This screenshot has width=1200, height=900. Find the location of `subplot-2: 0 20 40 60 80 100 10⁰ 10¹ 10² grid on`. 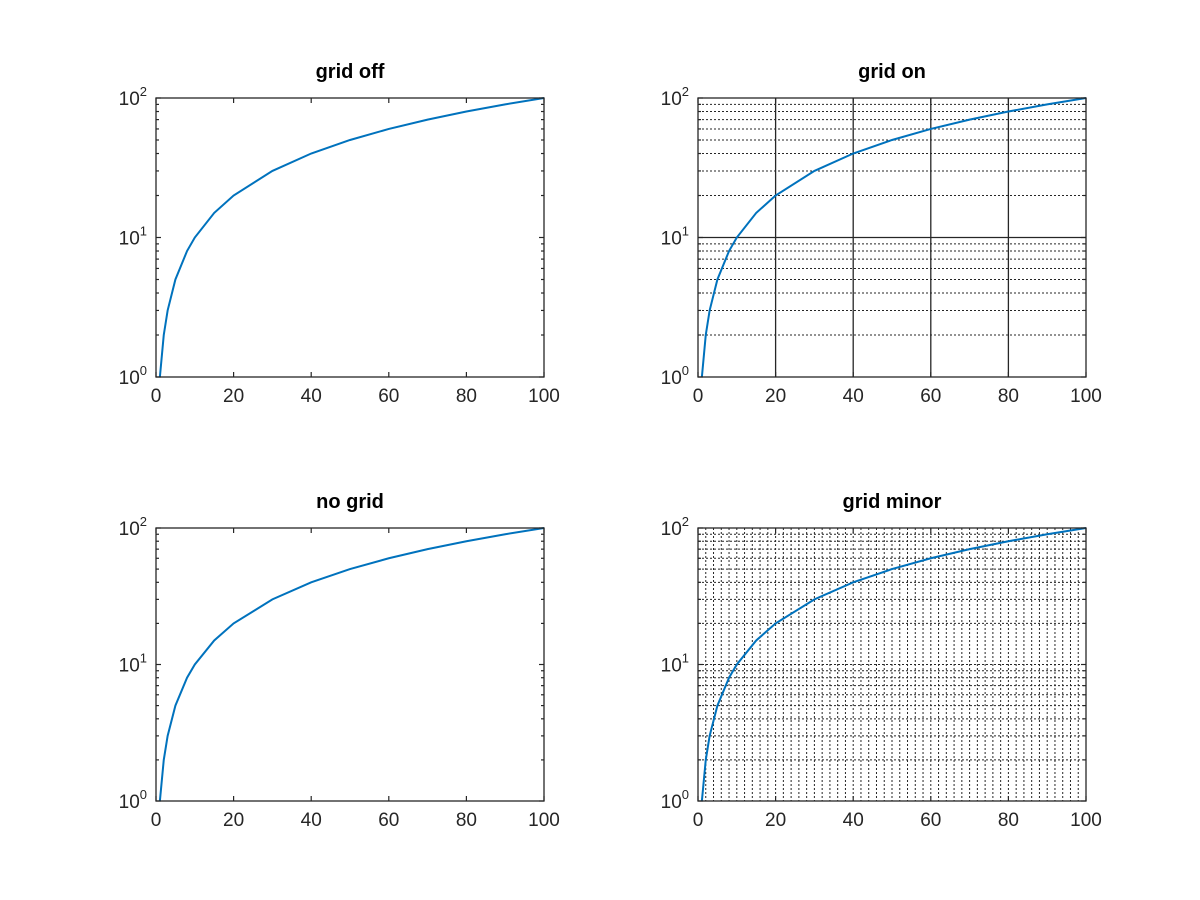

subplot-2: 0 20 40 60 80 100 10⁰ 10¹ 10² grid on is located at coordinates (881, 234).